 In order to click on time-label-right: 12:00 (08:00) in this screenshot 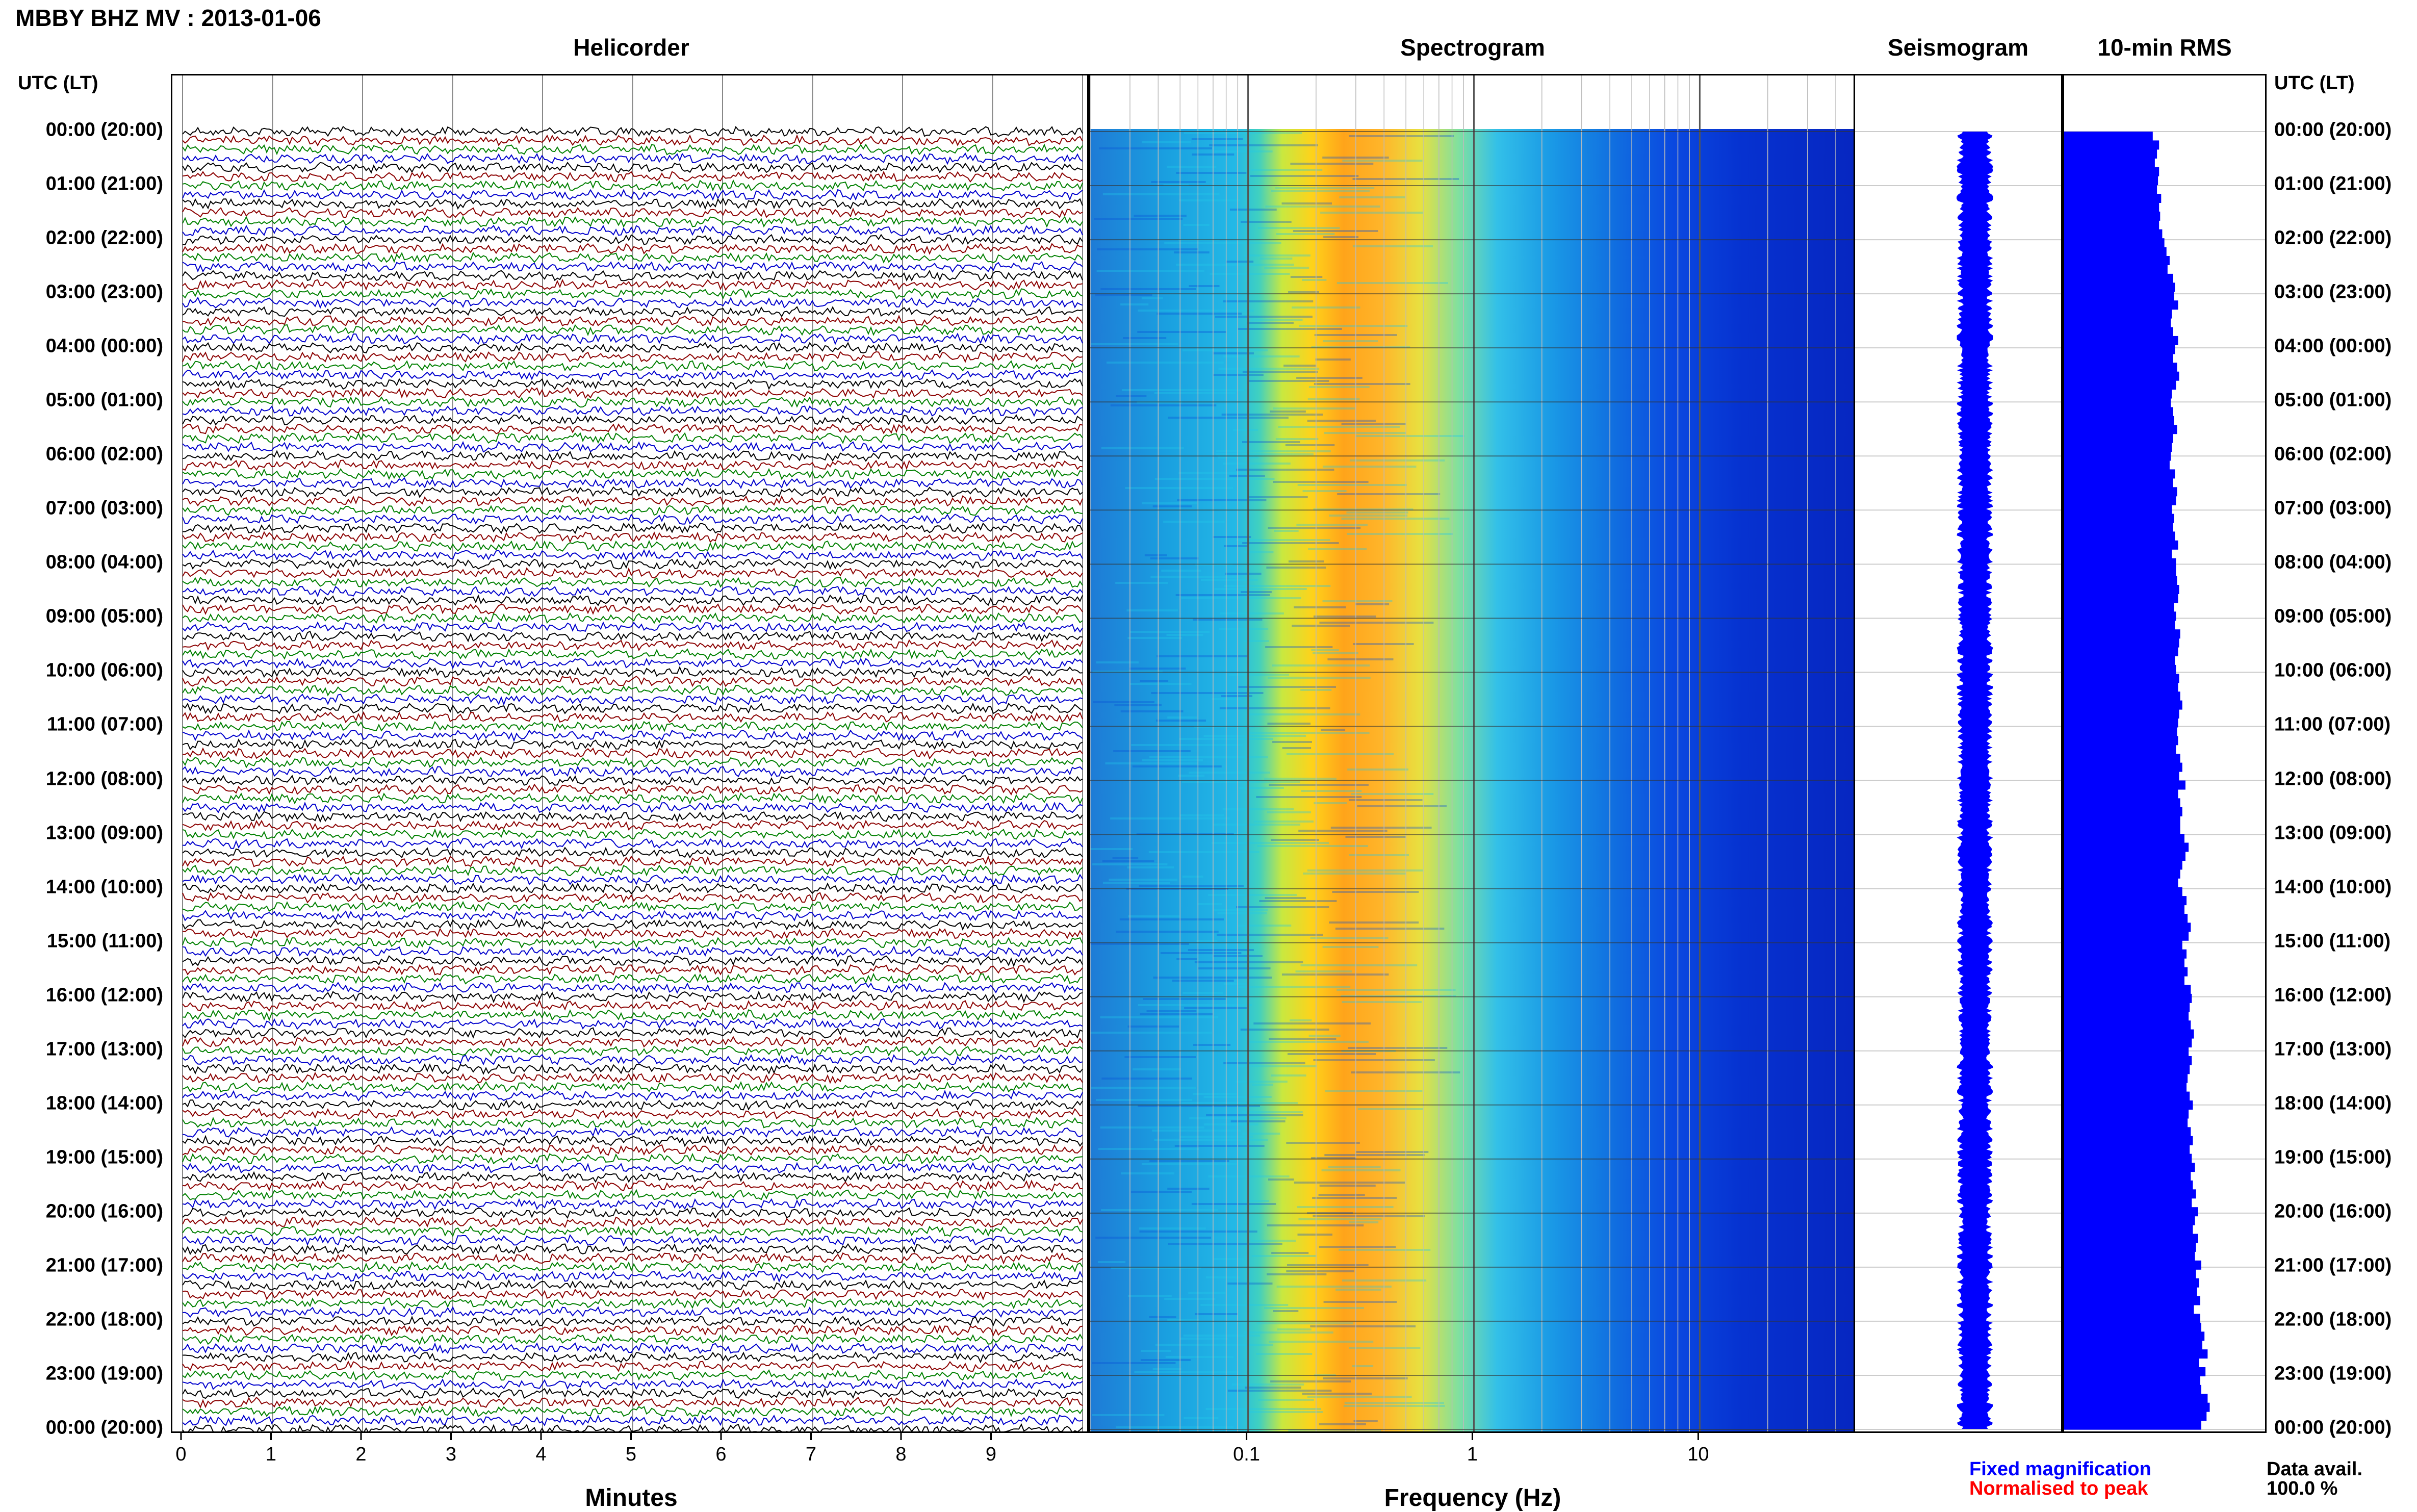, I will do `click(2333, 779)`.